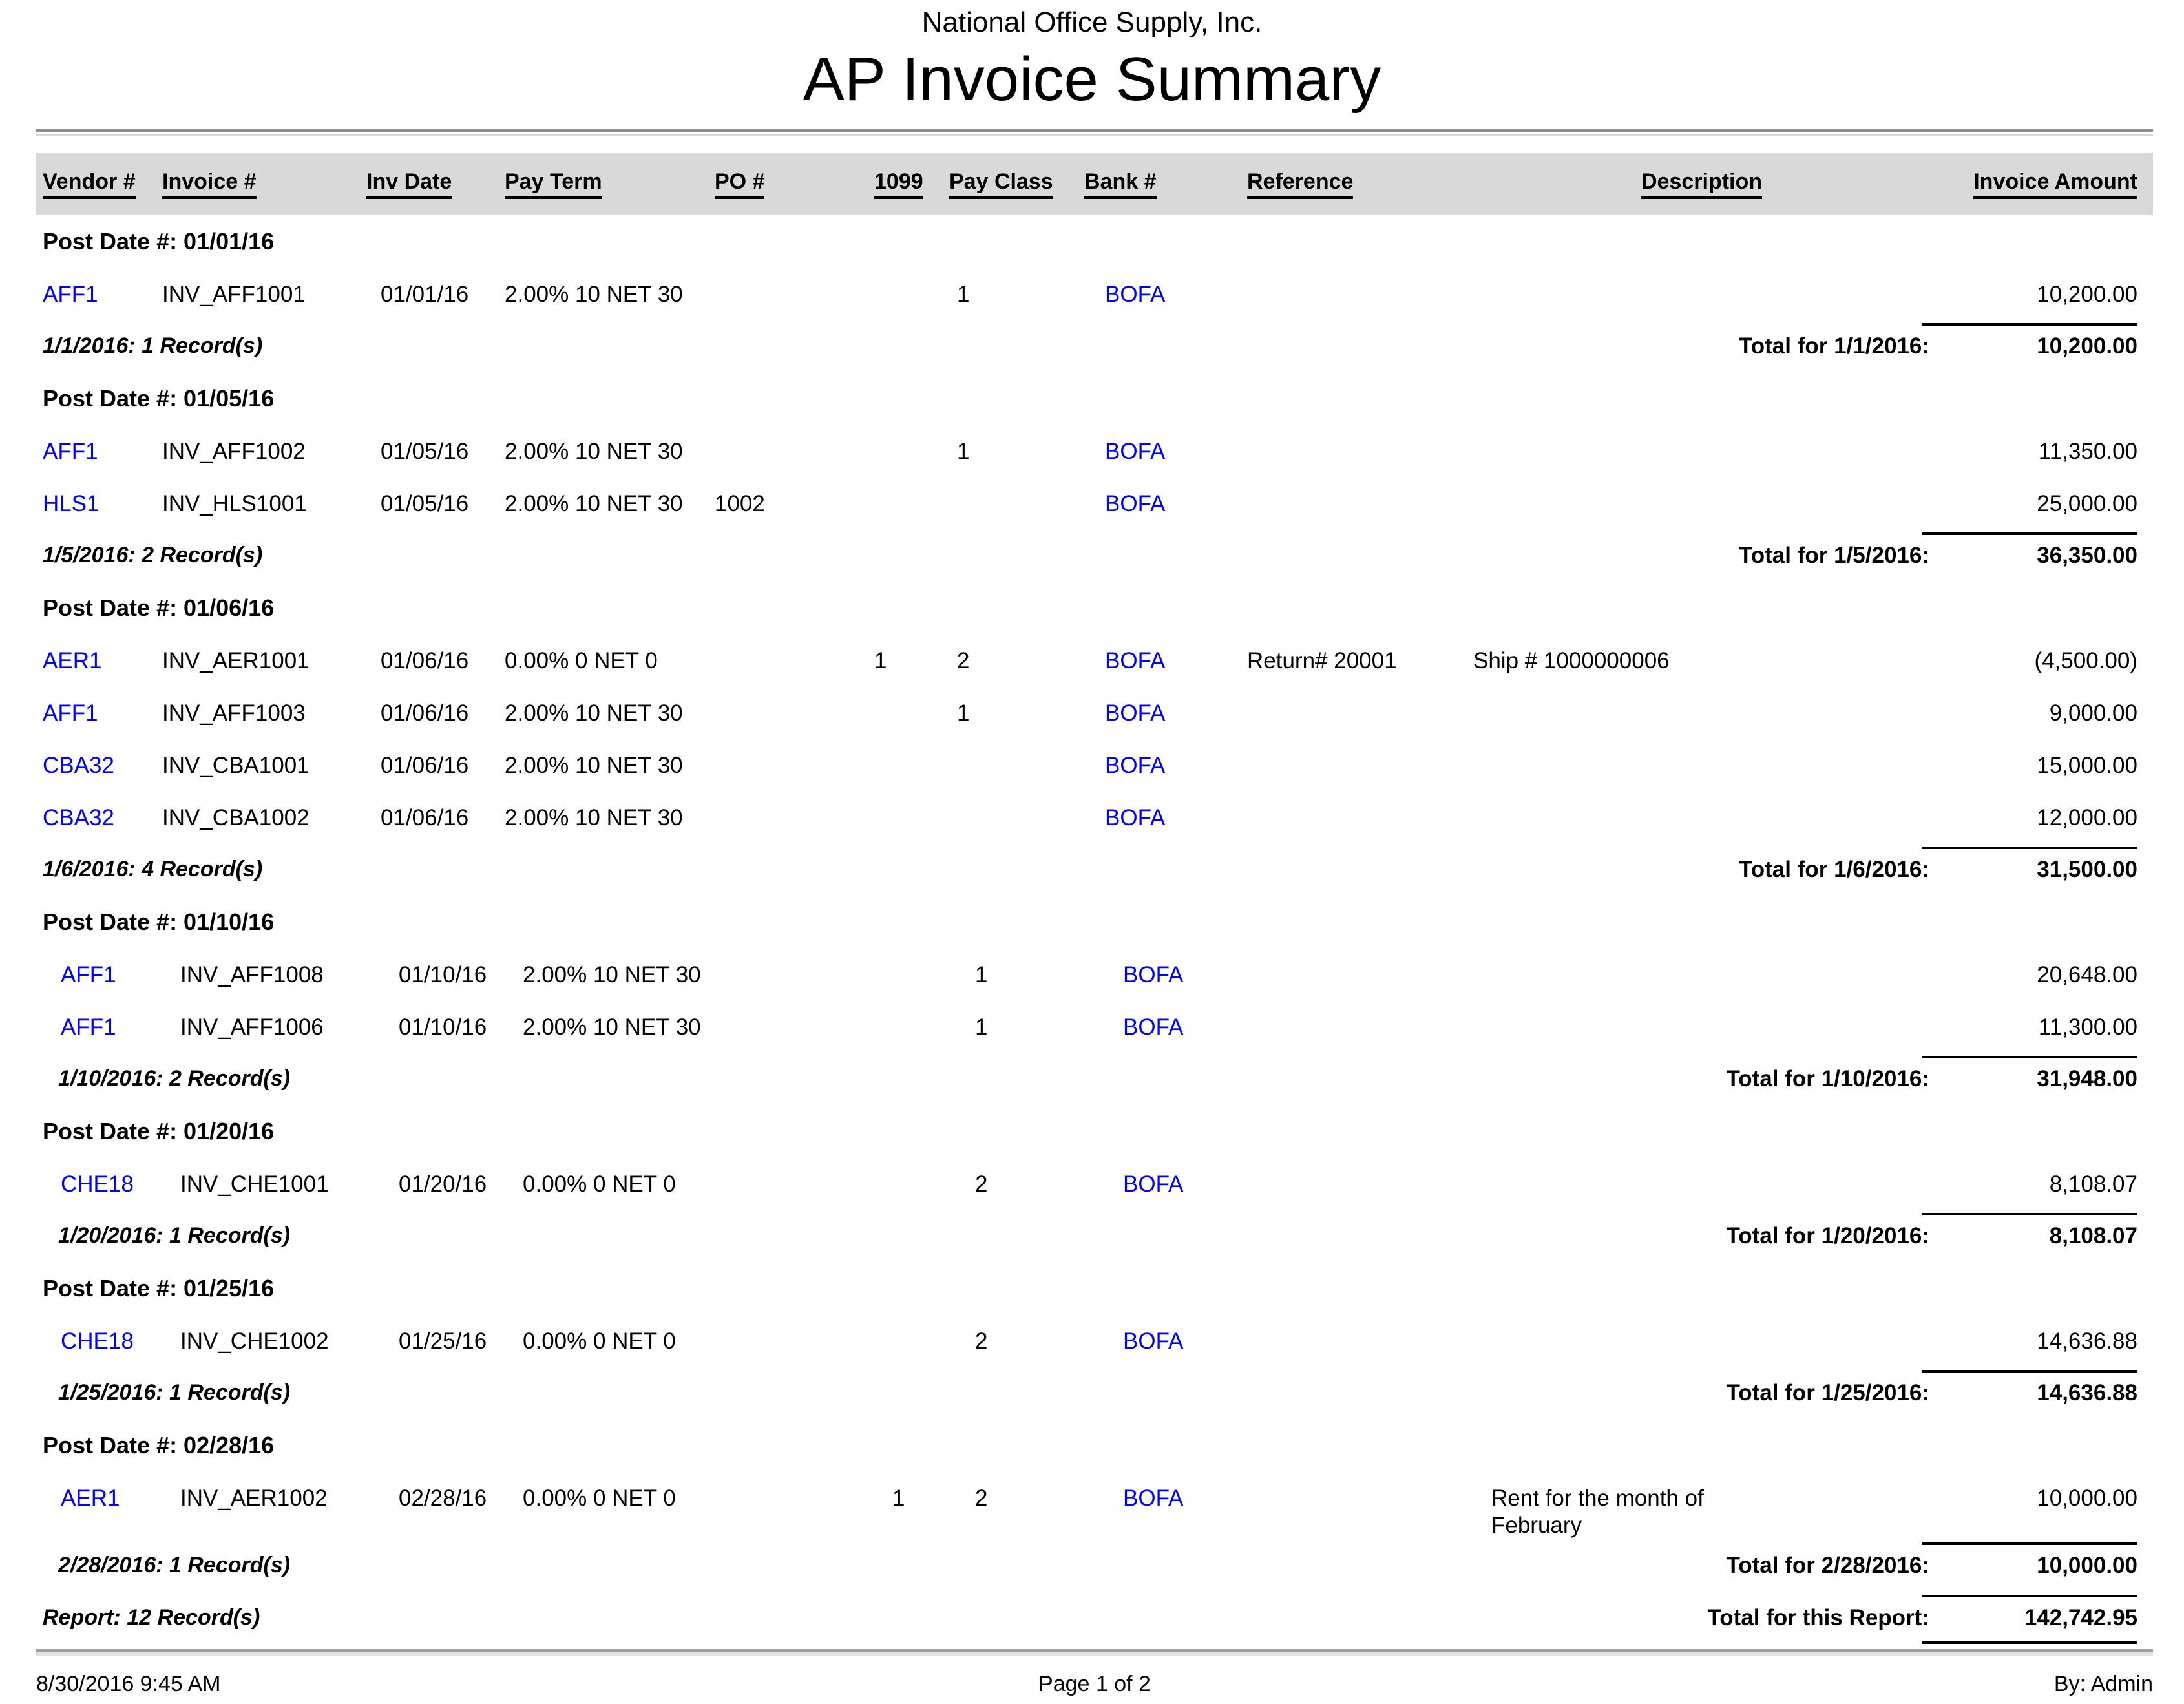  Describe the element at coordinates (1360, 184) in the screenshot. I see `column-header-cell-reference: Reference` at that location.